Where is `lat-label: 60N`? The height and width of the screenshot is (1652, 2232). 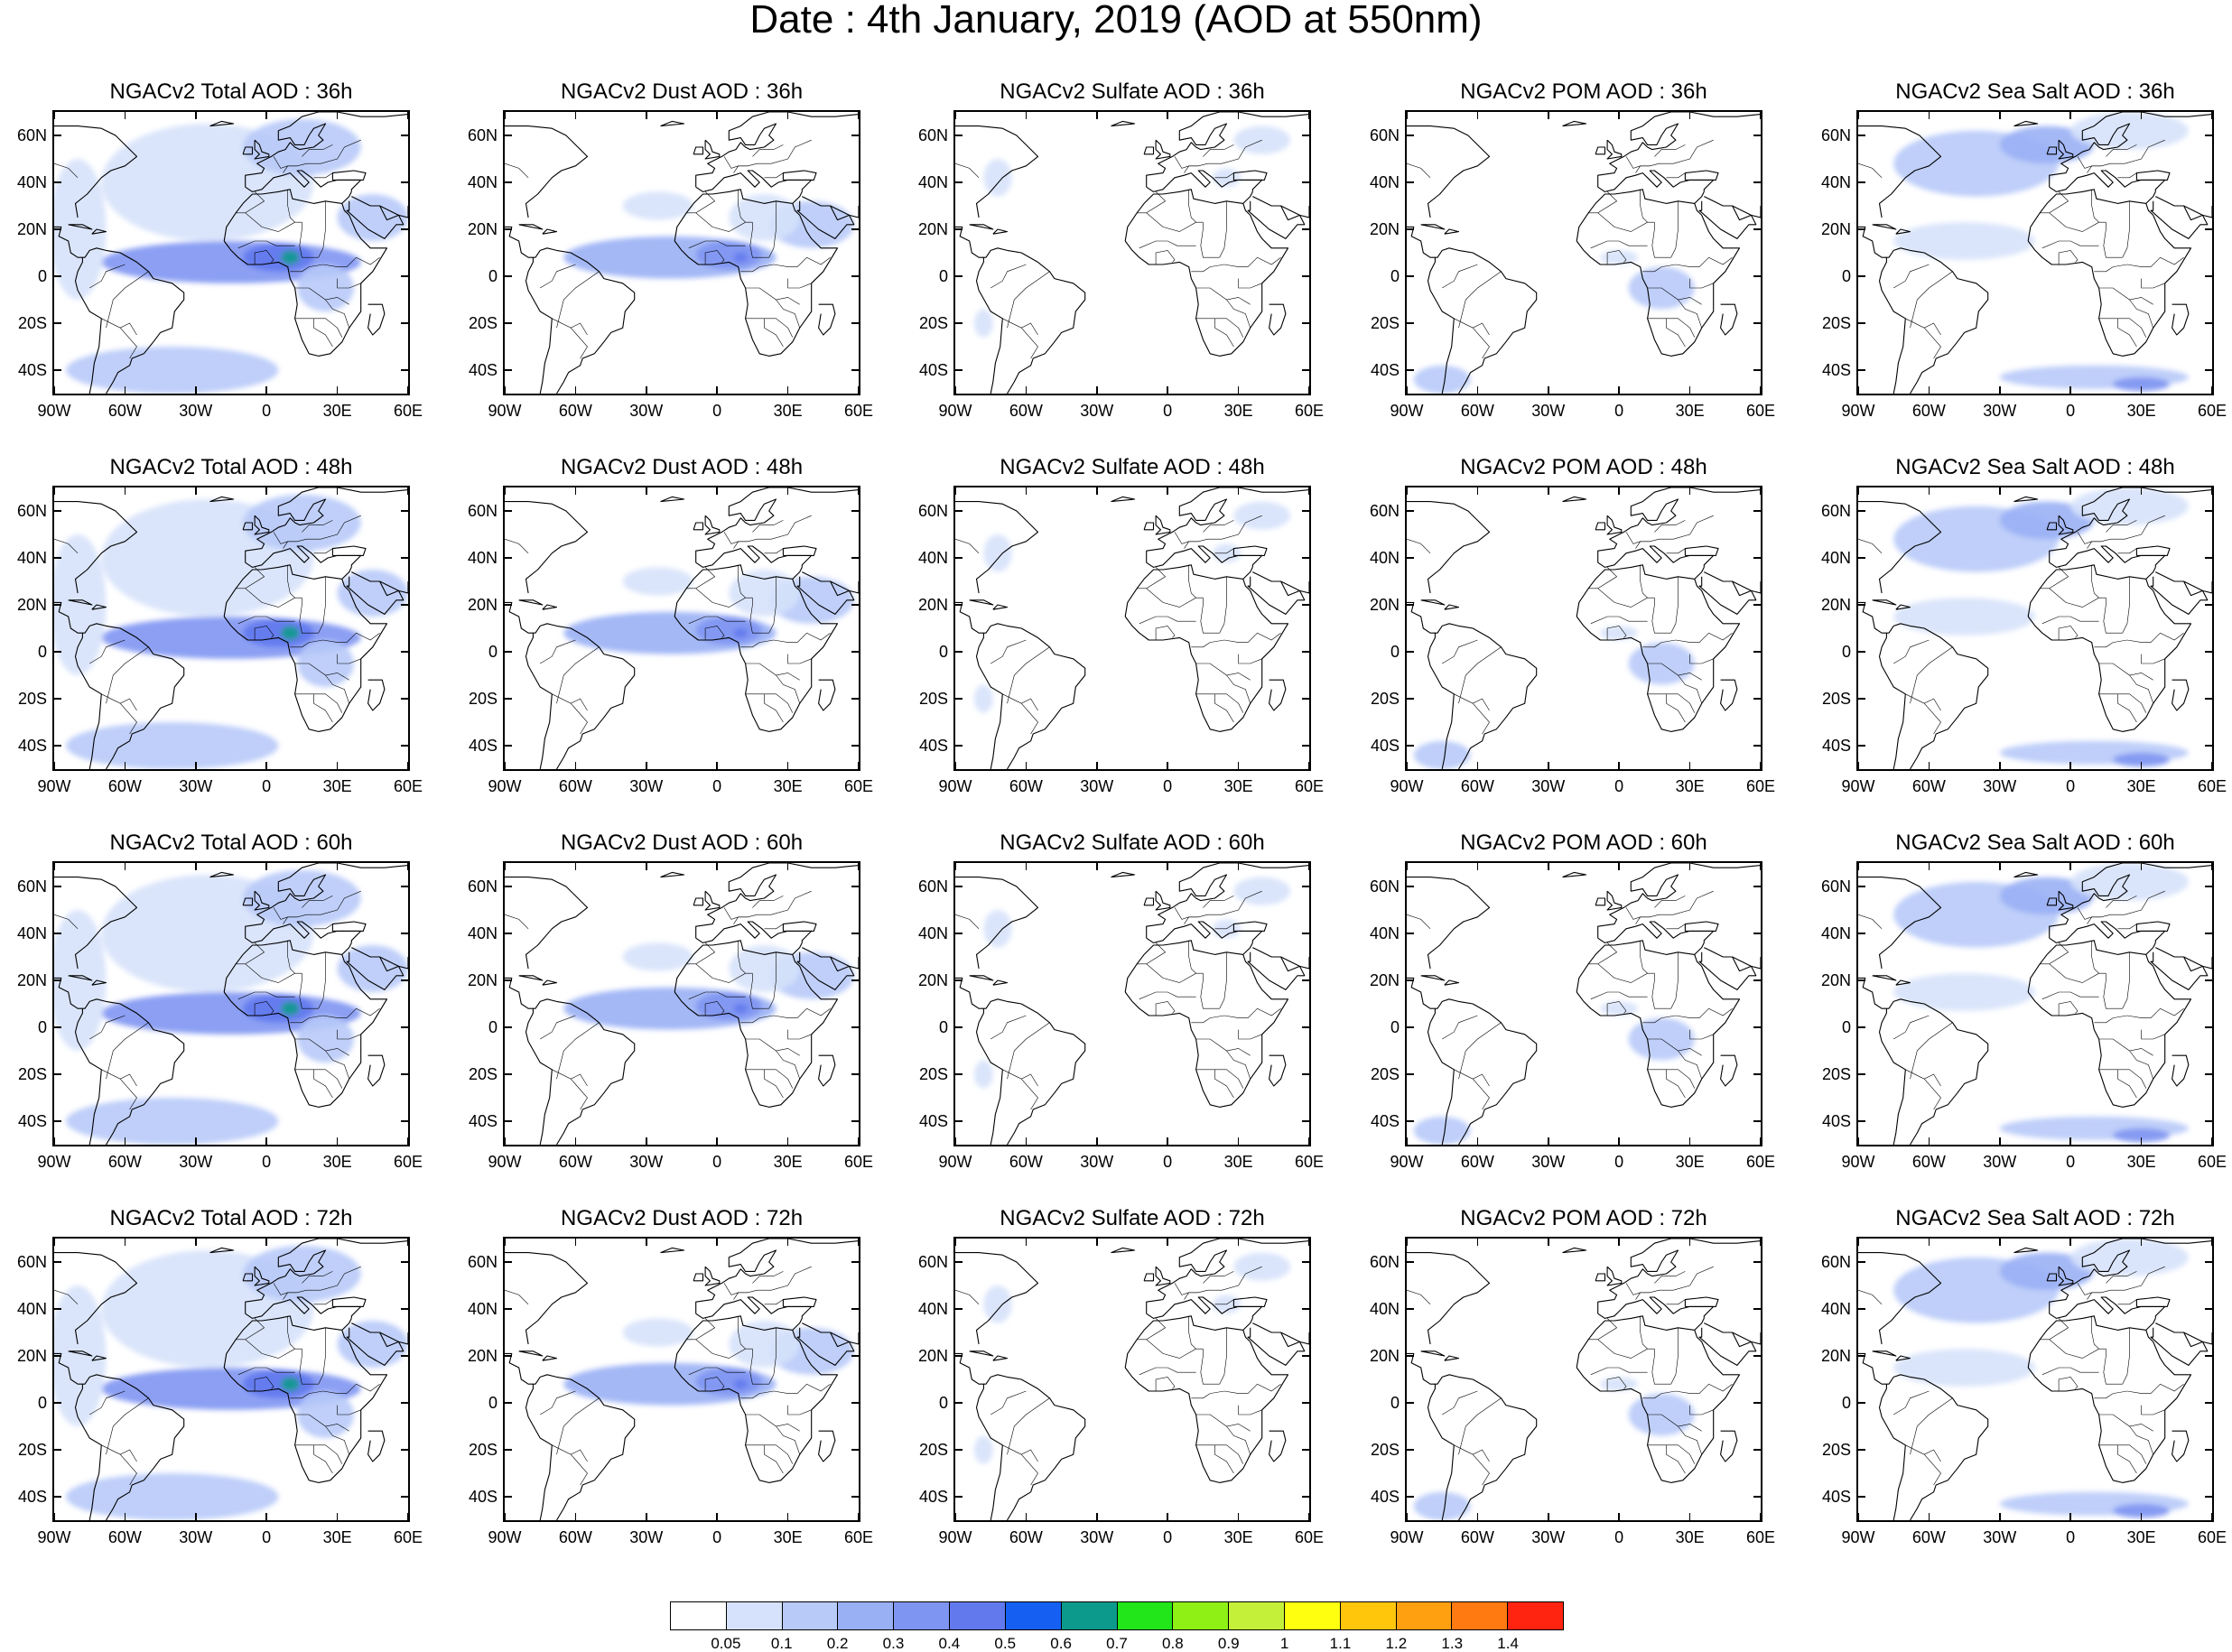 lat-label: 60N is located at coordinates (1384, 135).